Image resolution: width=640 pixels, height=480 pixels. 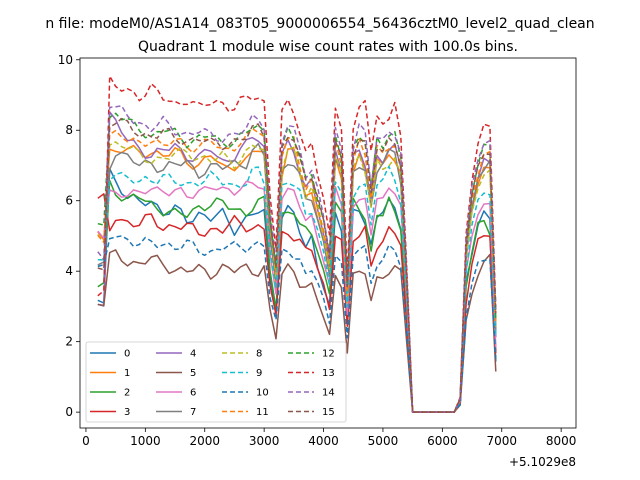 I want to click on y-tick-label: 8, so click(x=69, y=130).